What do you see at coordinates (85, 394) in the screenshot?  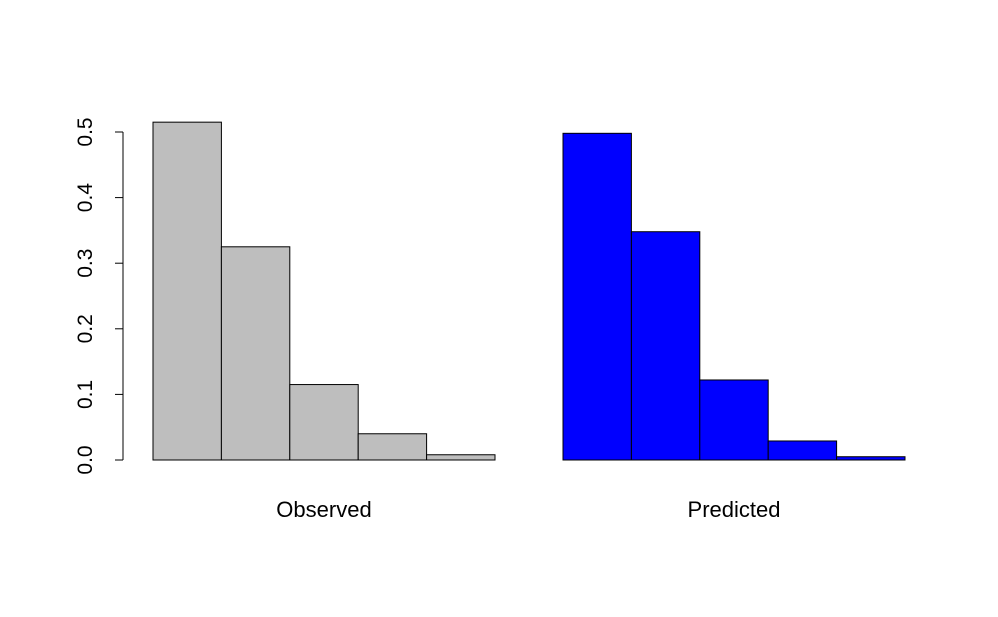 I see `y-tick-label: 0.1` at bounding box center [85, 394].